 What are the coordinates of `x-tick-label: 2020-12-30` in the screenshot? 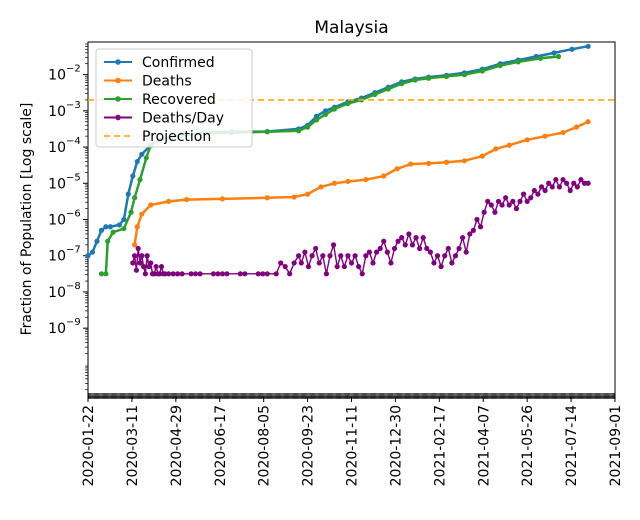 It's located at (396, 445).